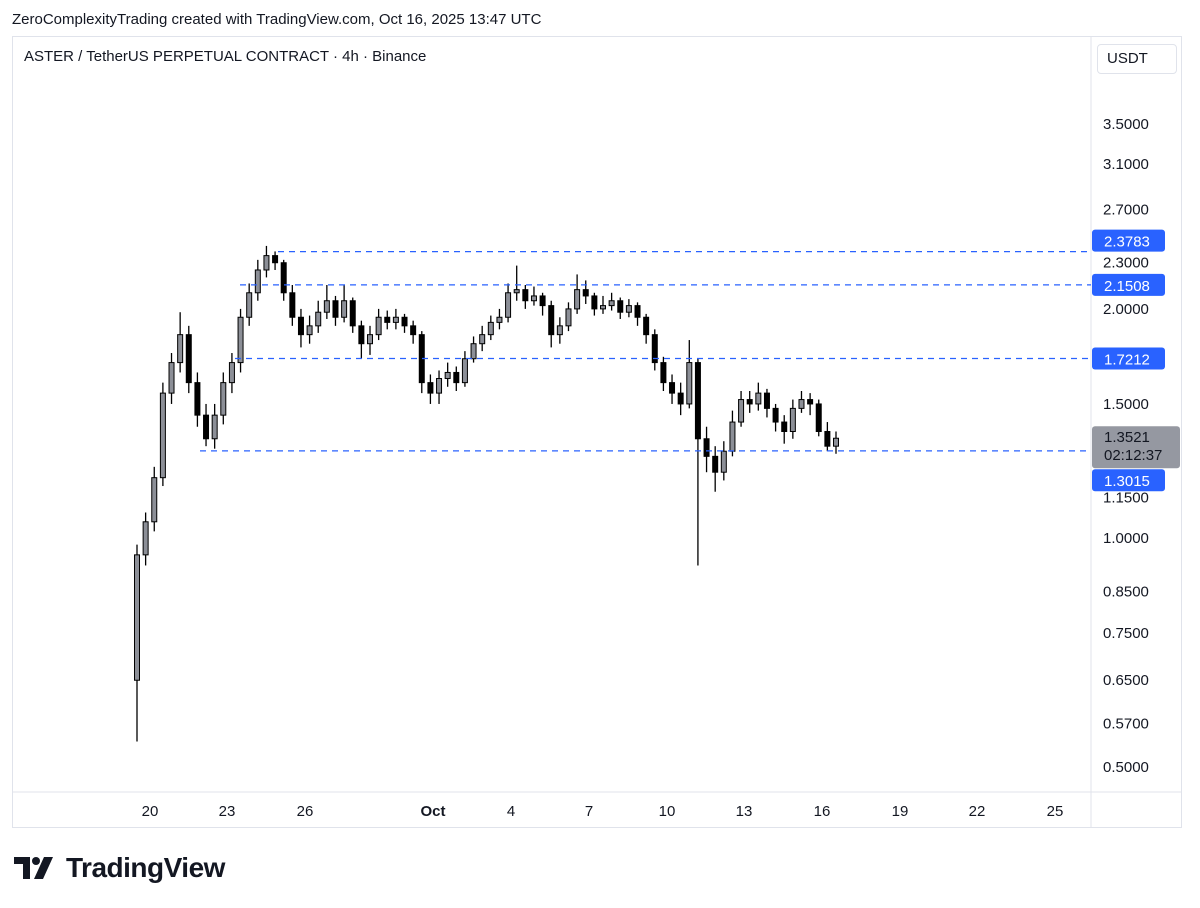 The width and height of the screenshot is (1200, 908). Describe the element at coordinates (1137, 59) in the screenshot. I see `currency-button: USDT` at that location.